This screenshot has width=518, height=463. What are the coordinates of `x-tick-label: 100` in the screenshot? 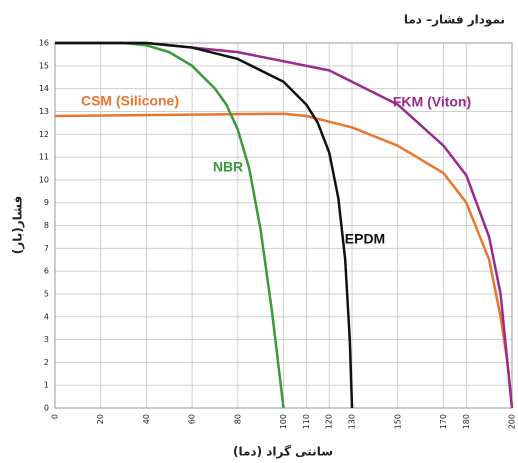 It's located at (283, 421).